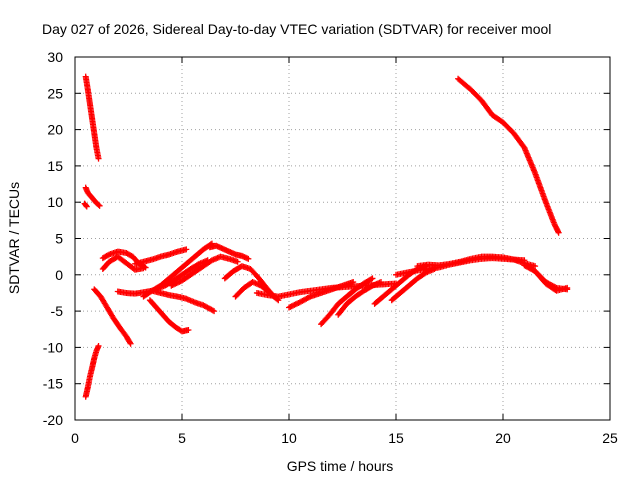 The image size is (640, 480). What do you see at coordinates (59, 275) in the screenshot?
I see `y-tick-label: 0` at bounding box center [59, 275].